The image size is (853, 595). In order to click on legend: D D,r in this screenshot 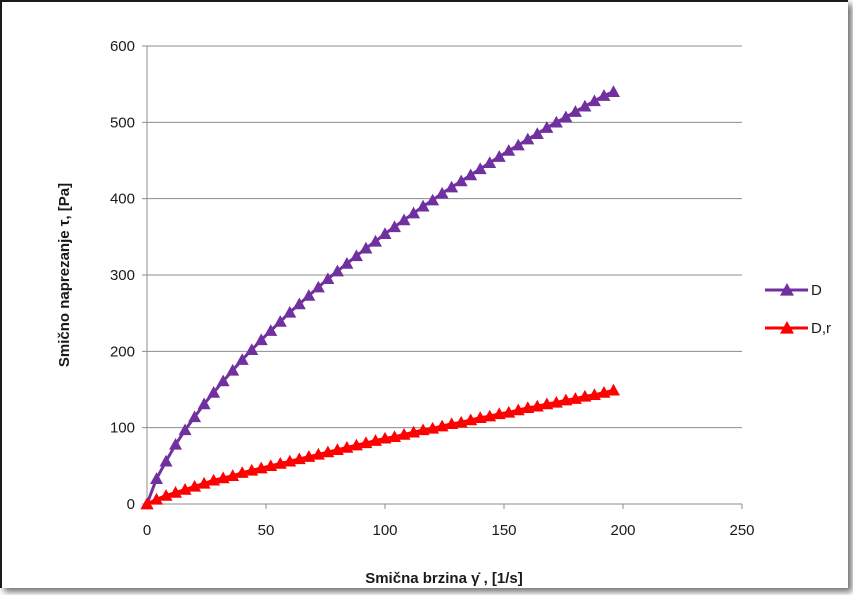, I will do `click(798, 309)`.